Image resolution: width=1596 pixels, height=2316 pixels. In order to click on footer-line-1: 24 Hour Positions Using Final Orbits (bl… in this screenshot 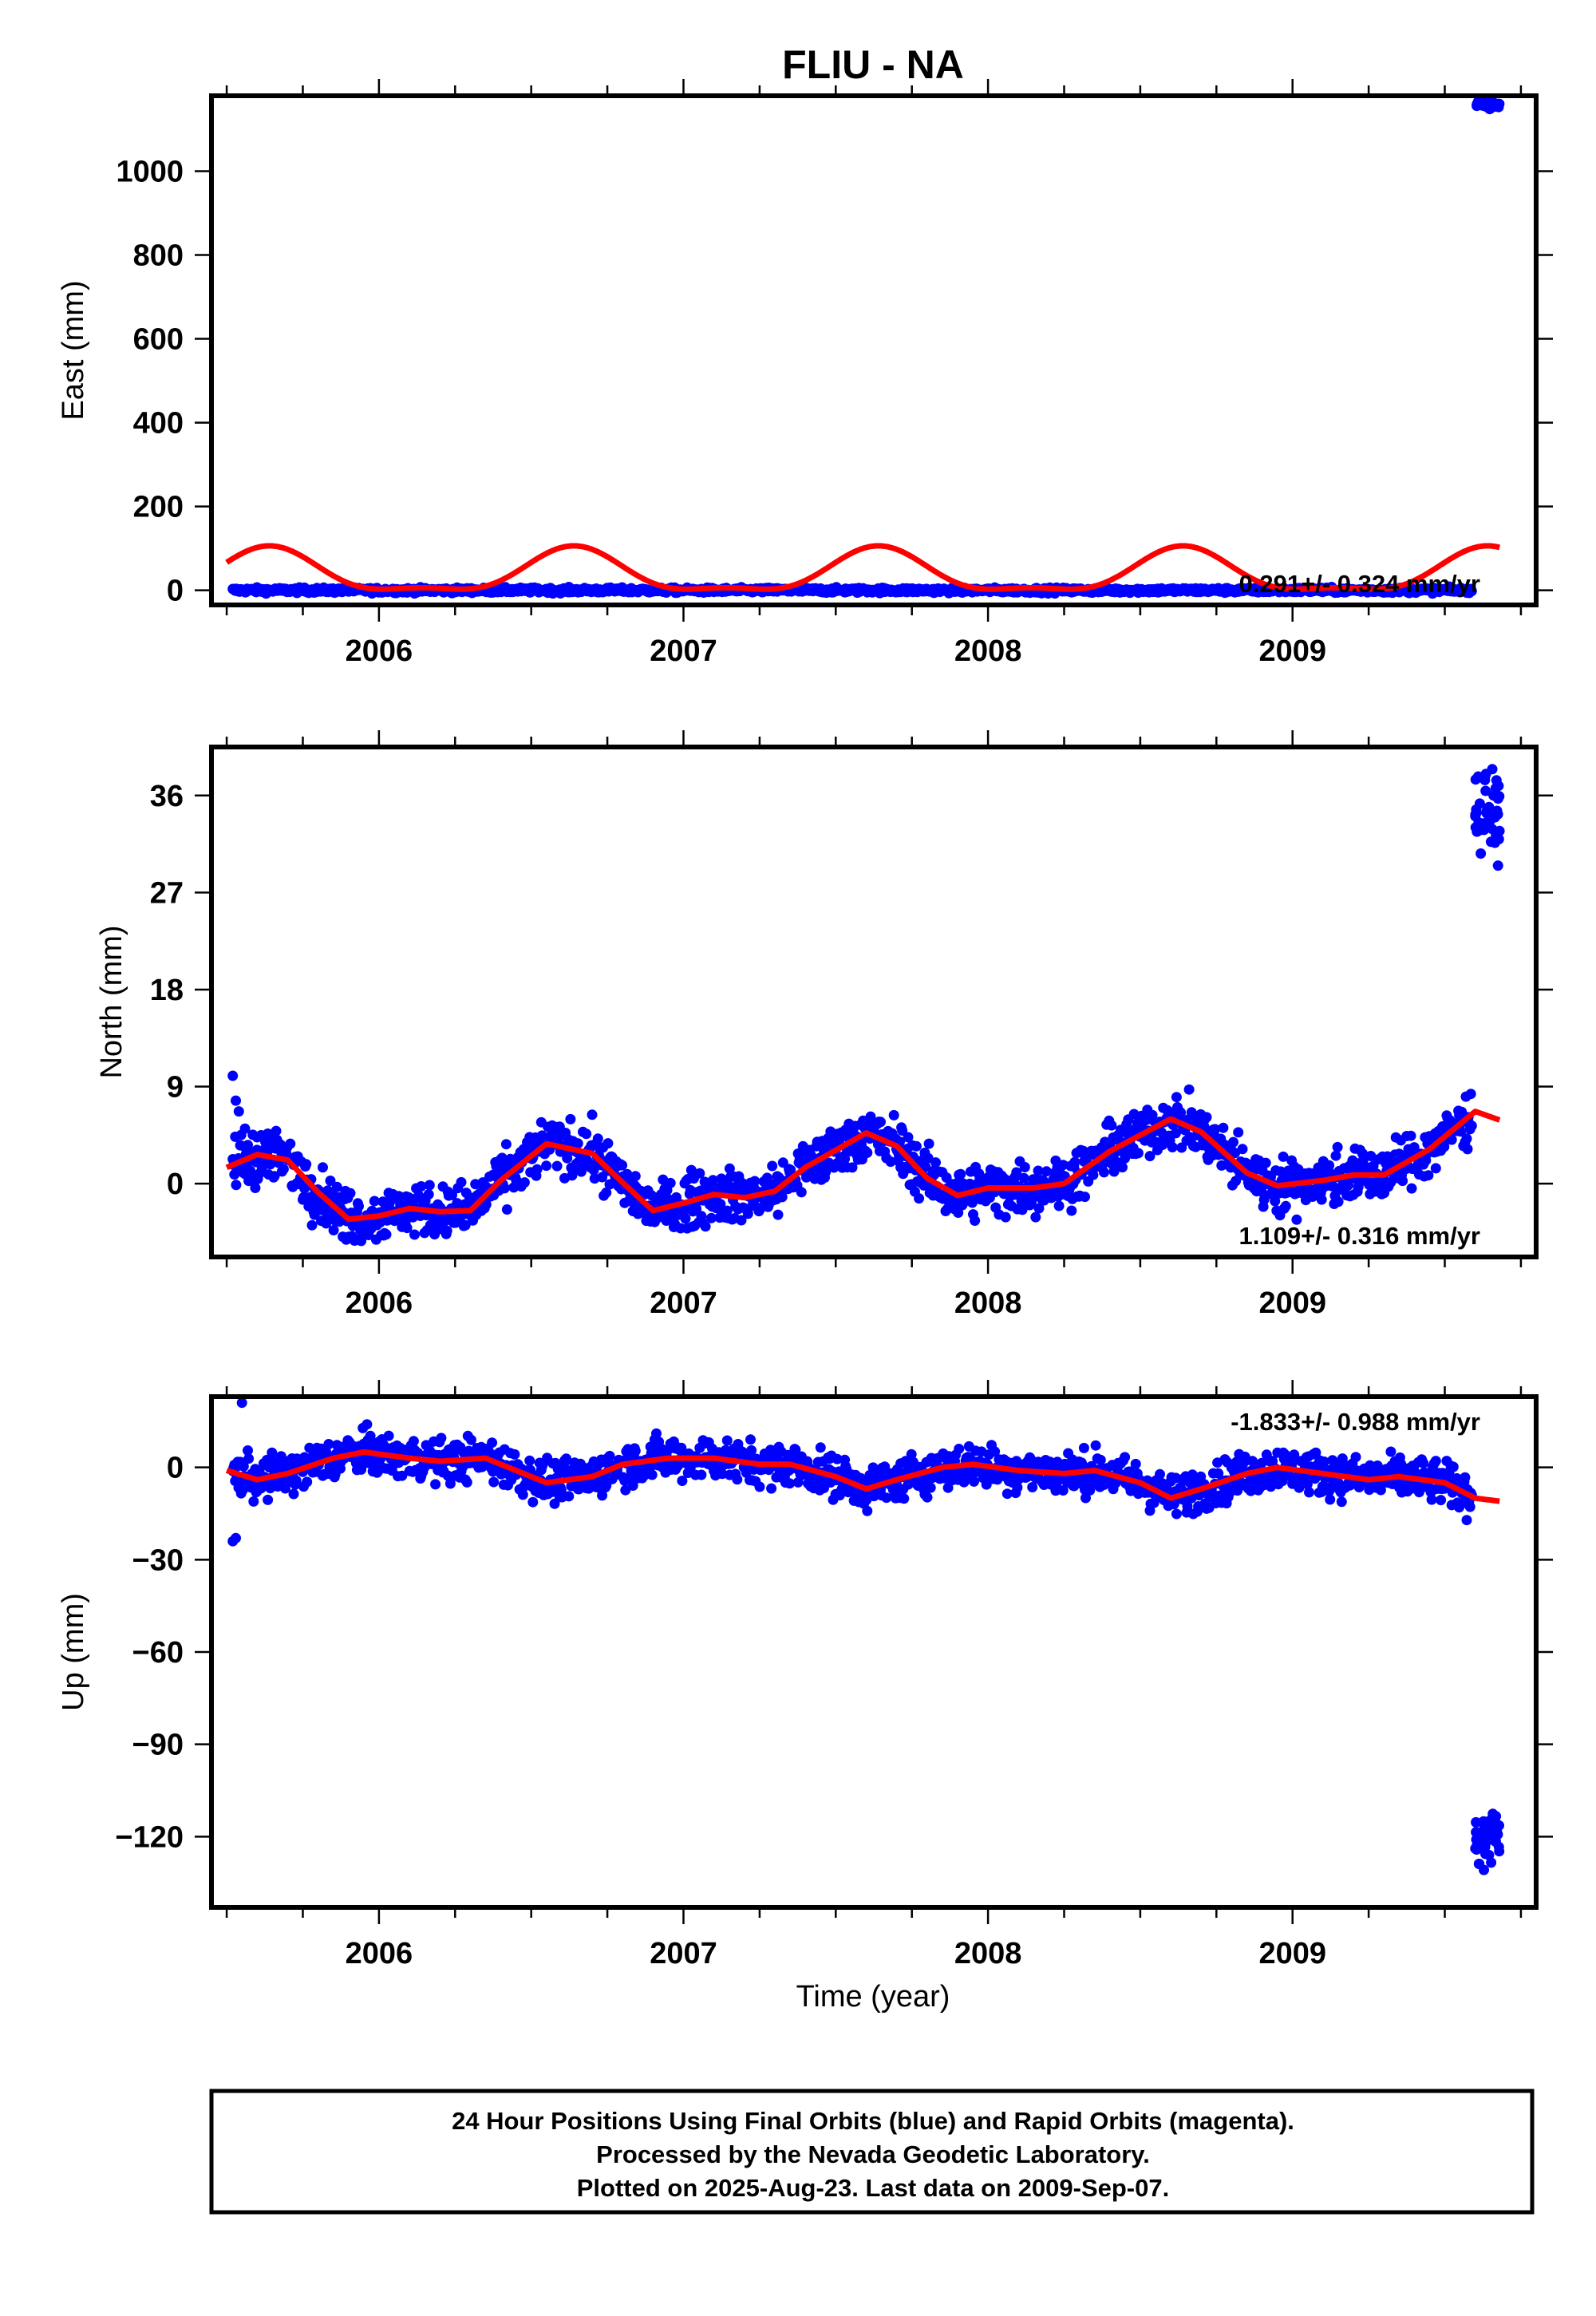, I will do `click(873, 2121)`.